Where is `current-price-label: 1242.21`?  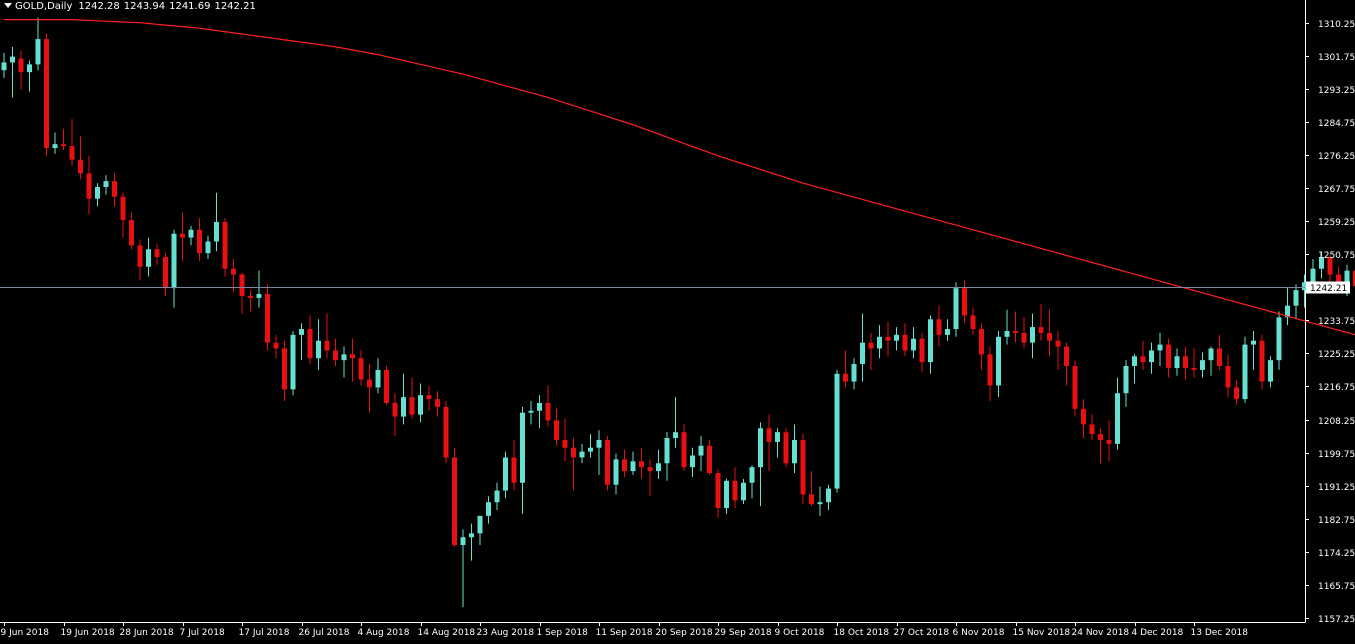
current-price-label: 1242.21 is located at coordinates (1328, 289).